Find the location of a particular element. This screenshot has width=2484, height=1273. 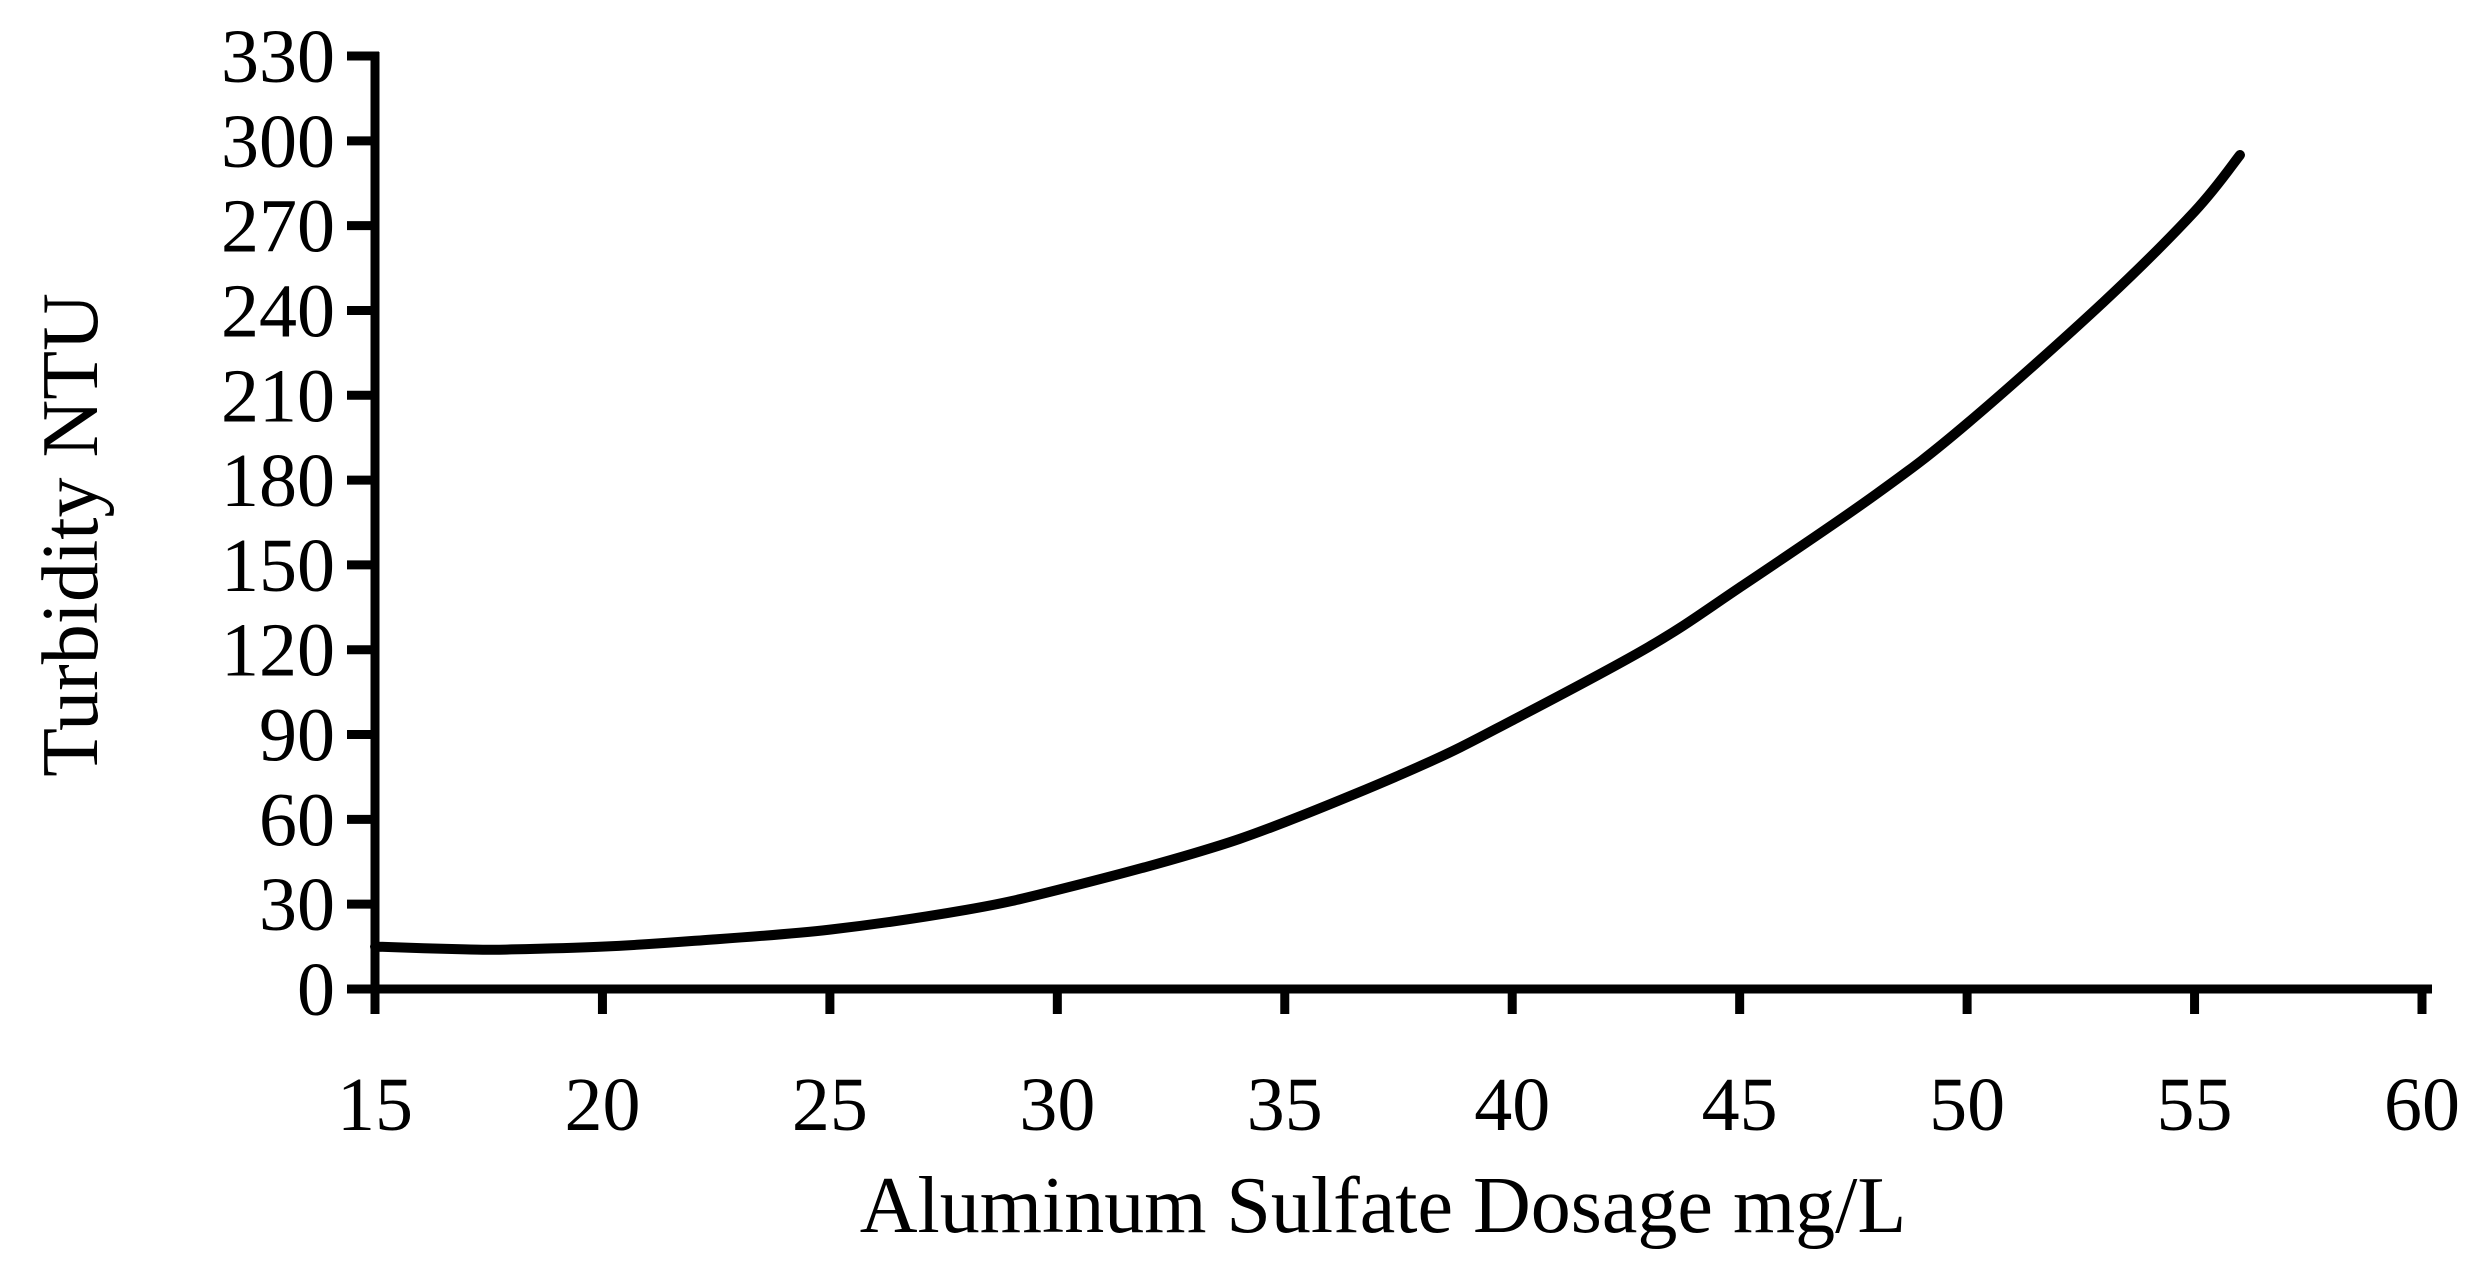

y-axis-title: Turbidity NTU is located at coordinates (71, 535).